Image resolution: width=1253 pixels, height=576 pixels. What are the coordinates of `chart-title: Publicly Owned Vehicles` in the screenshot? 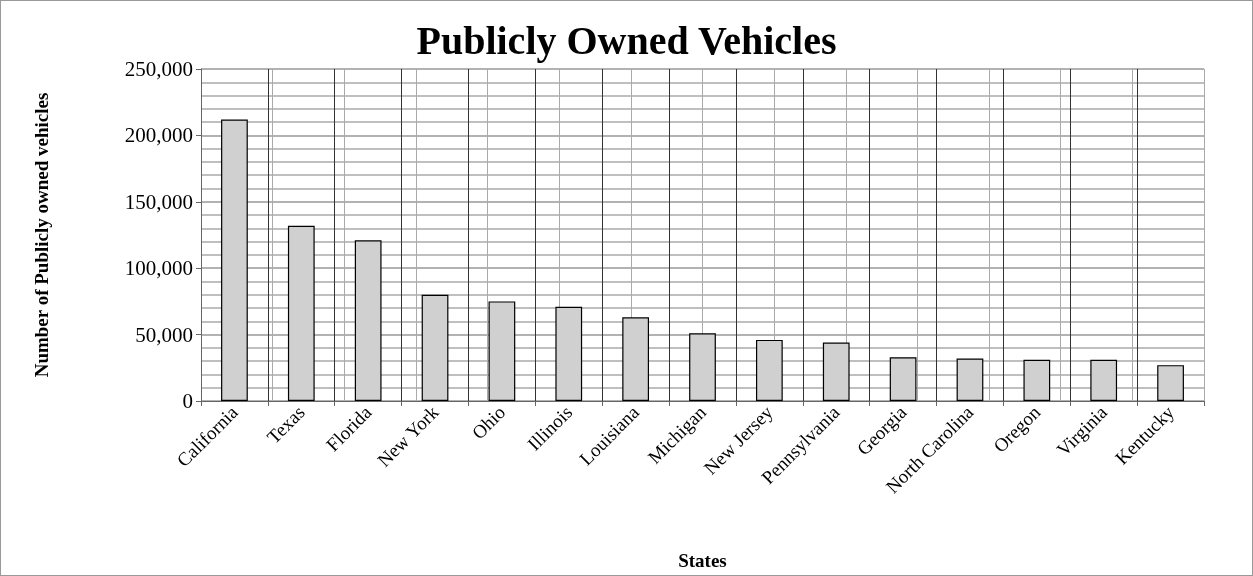 It's located at (626, 40).